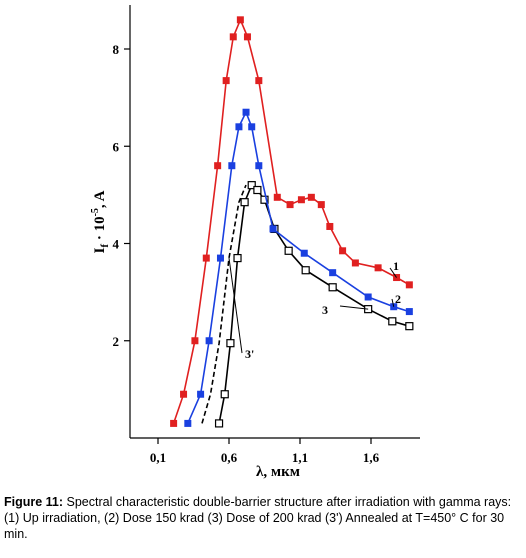 Image resolution: width=526 pixels, height=558 pixels. I want to click on y-tick-label: 4, so click(116, 244).